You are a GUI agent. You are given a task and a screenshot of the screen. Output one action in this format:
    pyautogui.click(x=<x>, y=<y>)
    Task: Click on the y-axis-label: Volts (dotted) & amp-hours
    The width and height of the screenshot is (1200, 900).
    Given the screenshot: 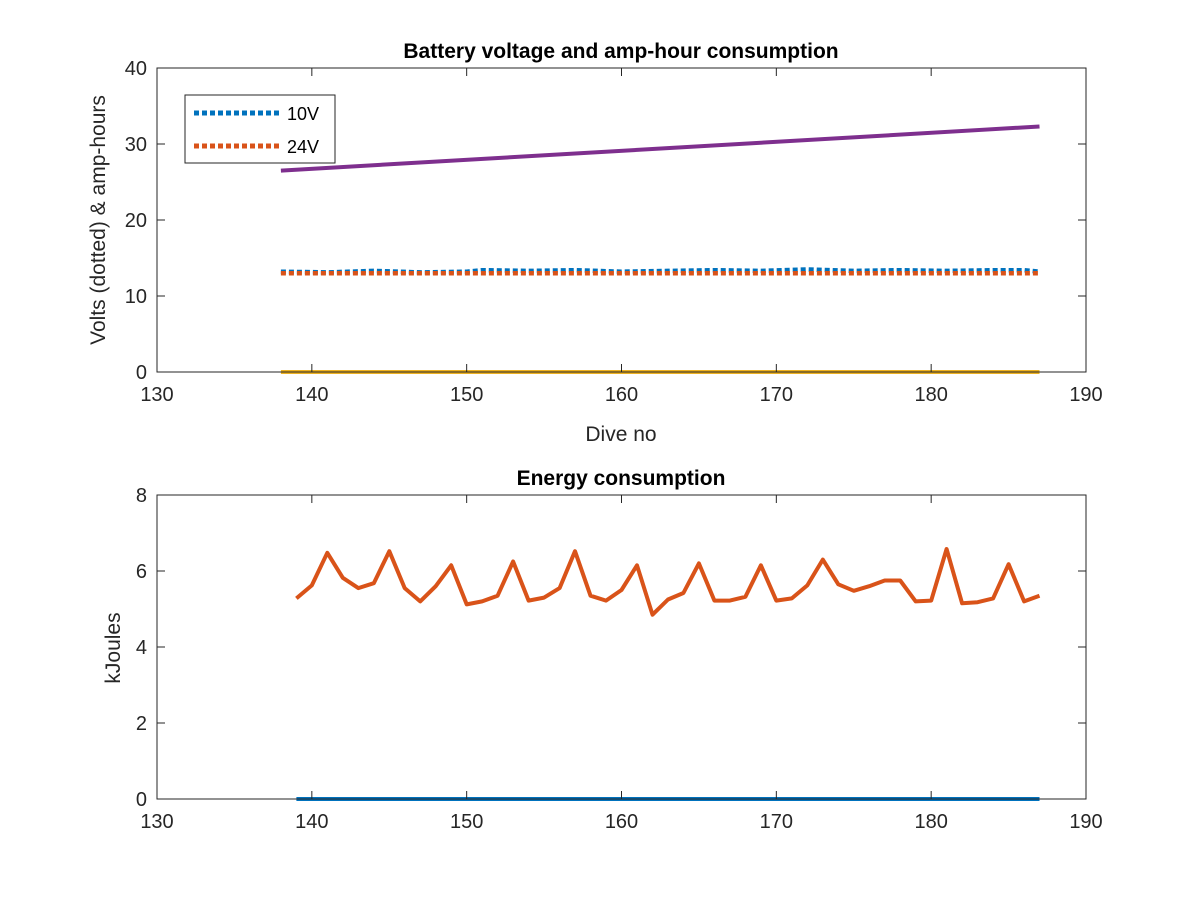 What is the action you would take?
    pyautogui.click(x=98, y=220)
    